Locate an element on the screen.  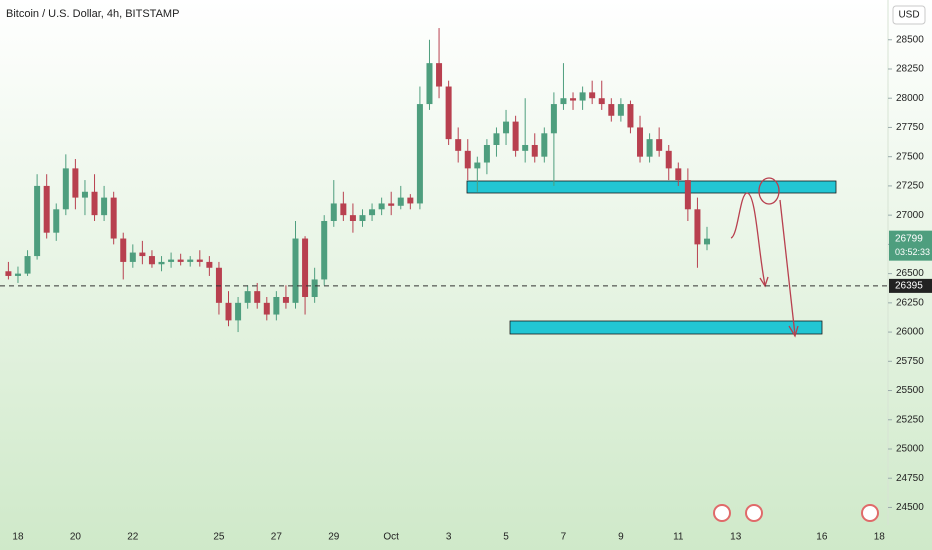
chart-title: Bitcoin / U.S. Dollar, 4h, BITSTAMP is located at coordinates (92, 14).